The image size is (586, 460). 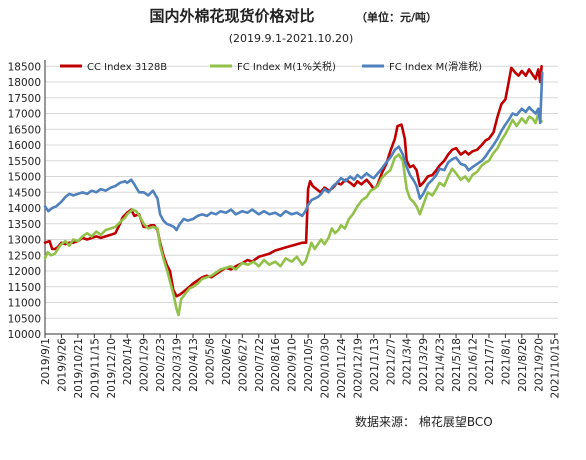 What do you see at coordinates (539, 365) in the screenshot?
I see `x-tick-label: 2021/9/20` at bounding box center [539, 365].